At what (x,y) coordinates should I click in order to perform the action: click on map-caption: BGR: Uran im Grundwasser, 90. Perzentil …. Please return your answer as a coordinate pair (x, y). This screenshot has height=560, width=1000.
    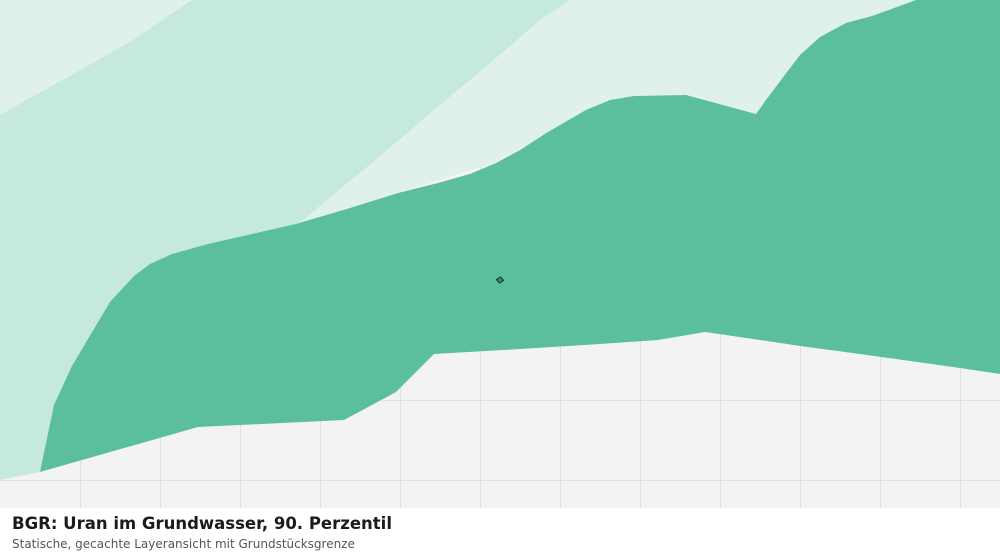
    Looking at the image, I should click on (500, 534).